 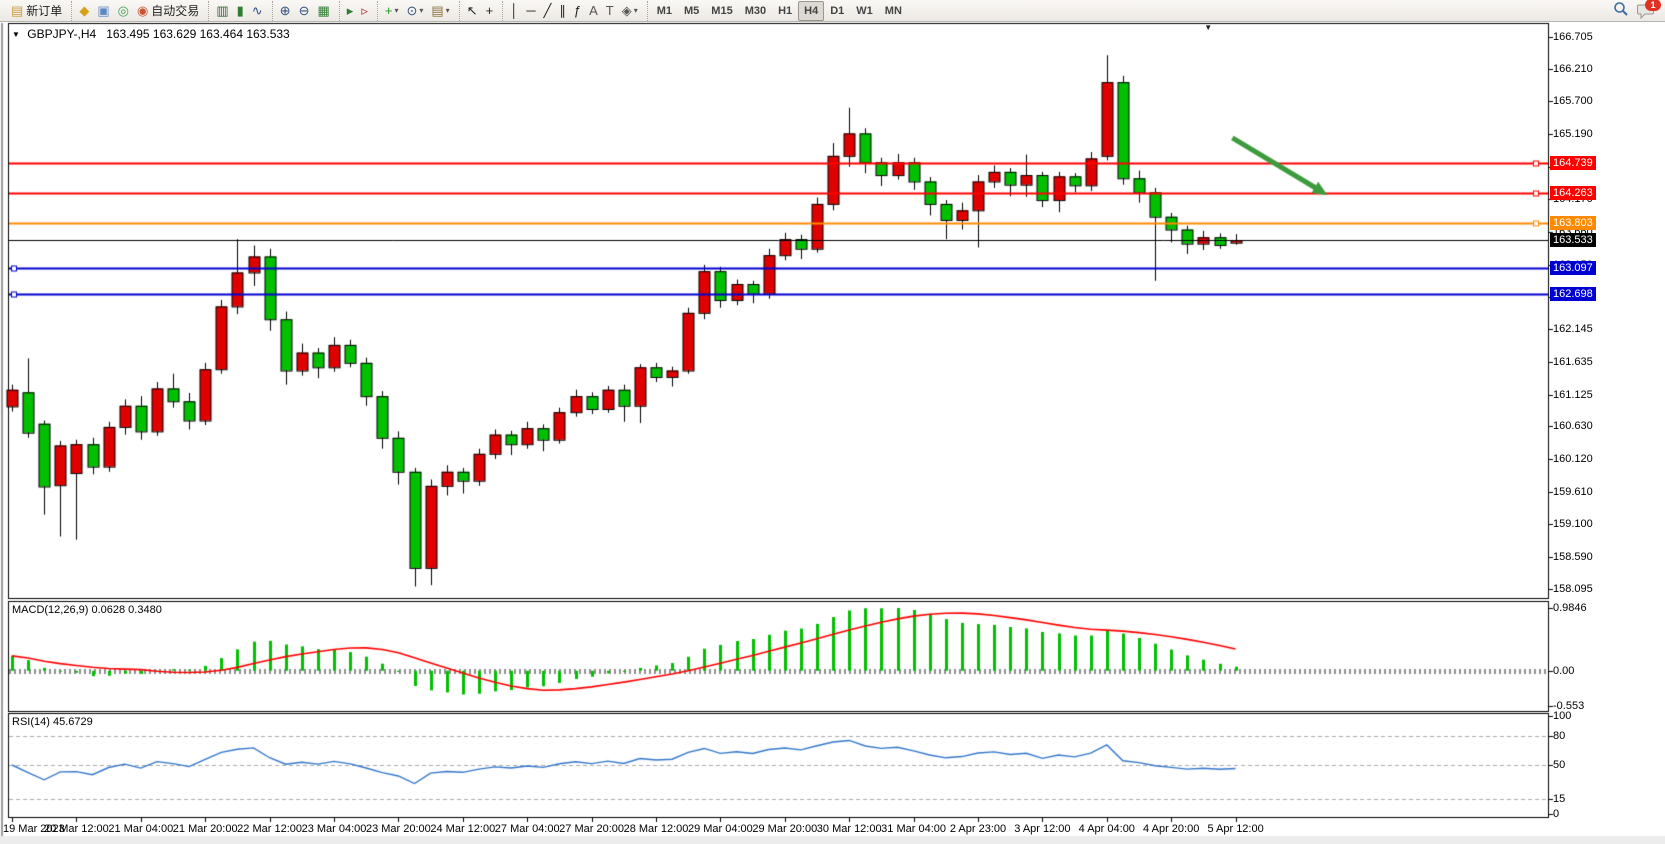 I want to click on periods-button: ⊙ ▾, so click(x=414, y=11).